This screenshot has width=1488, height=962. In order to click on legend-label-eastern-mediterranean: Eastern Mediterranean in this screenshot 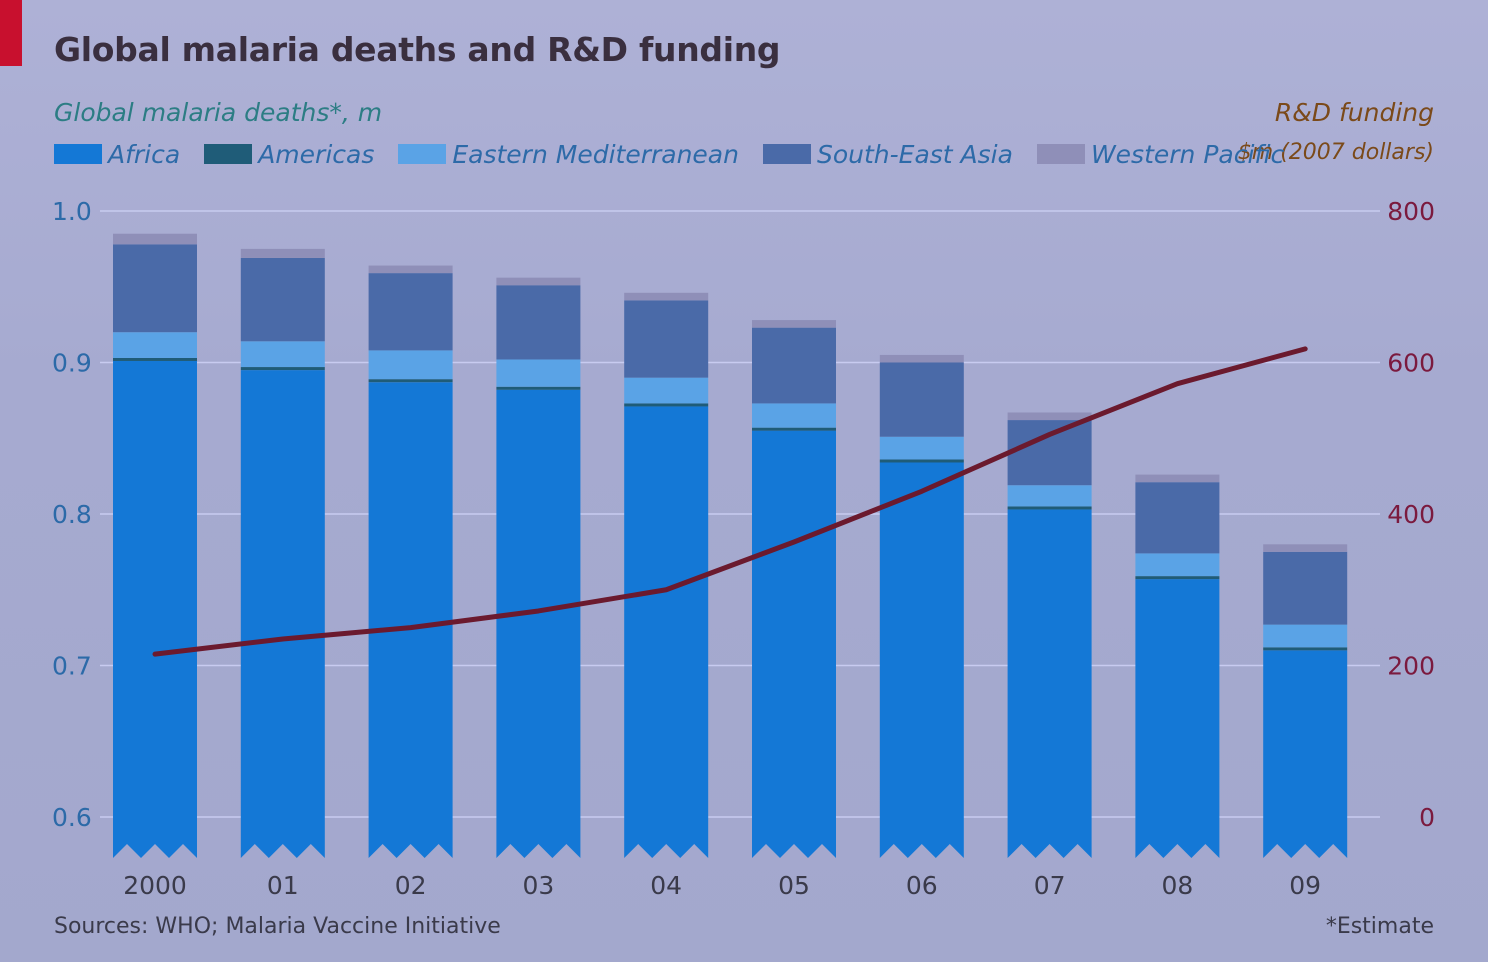, I will do `click(595, 154)`.